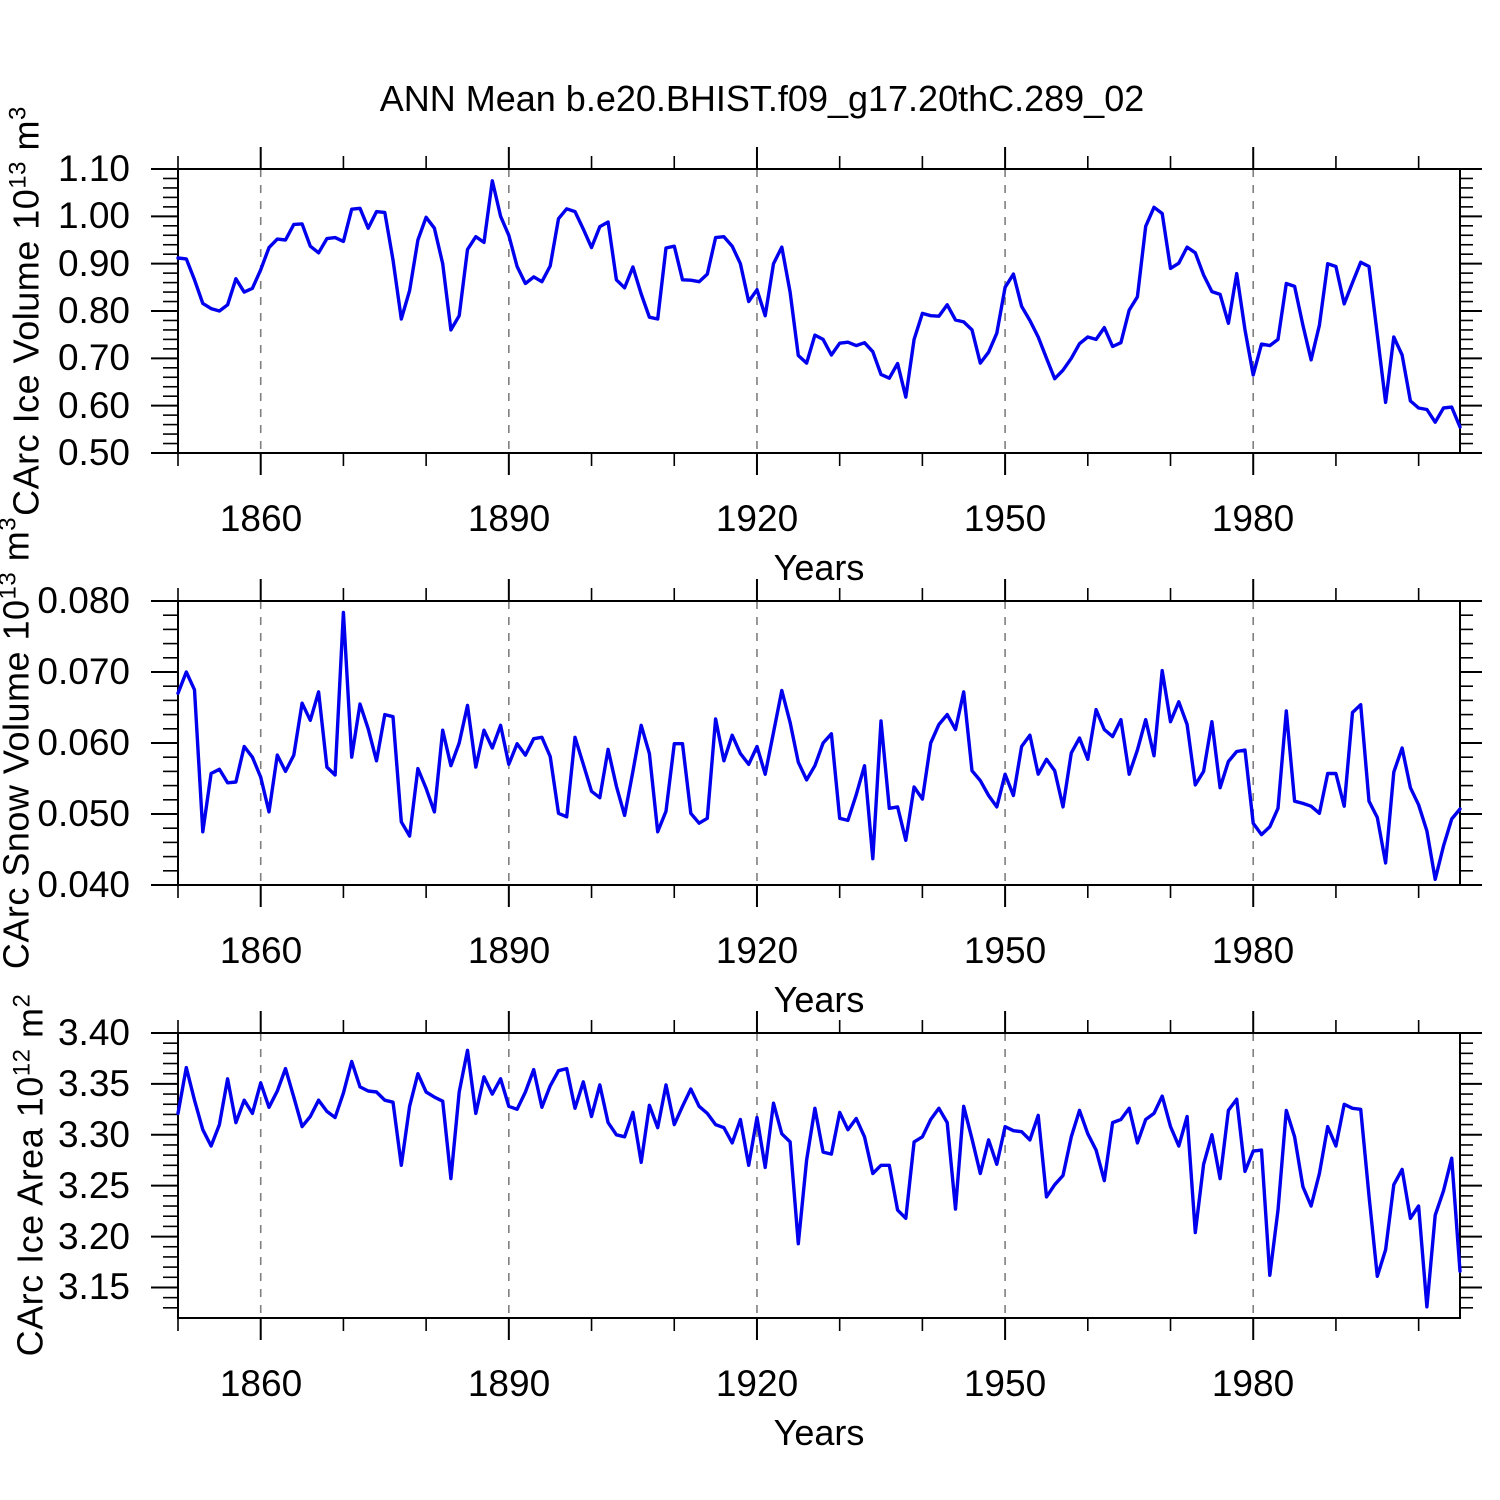 This screenshot has width=1500, height=1500. Describe the element at coordinates (93, 1134) in the screenshot. I see `y-tick-label: 3.30` at that location.